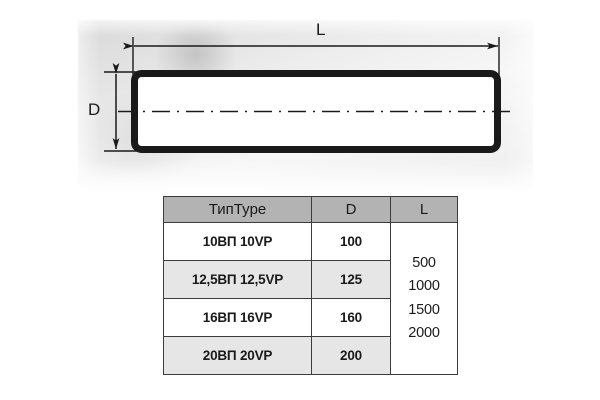  What do you see at coordinates (237, 355) in the screenshot?
I see `cell-type: 20ВП 20VP` at bounding box center [237, 355].